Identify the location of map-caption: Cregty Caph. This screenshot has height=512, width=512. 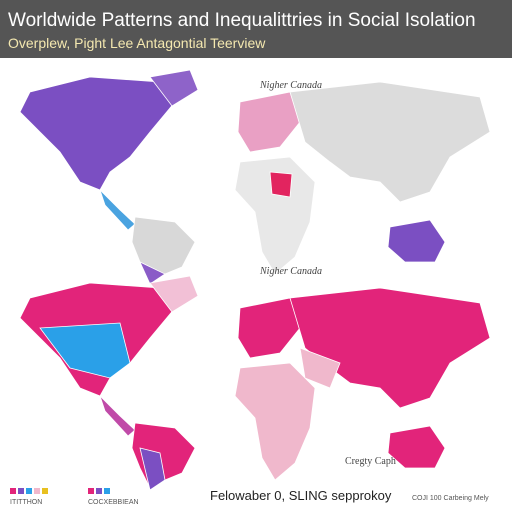
(370, 461).